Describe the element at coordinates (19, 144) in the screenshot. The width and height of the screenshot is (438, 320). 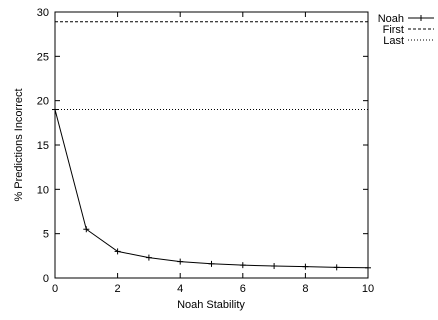
I see `y-axis-title: % Predictions Incorrect` at that location.